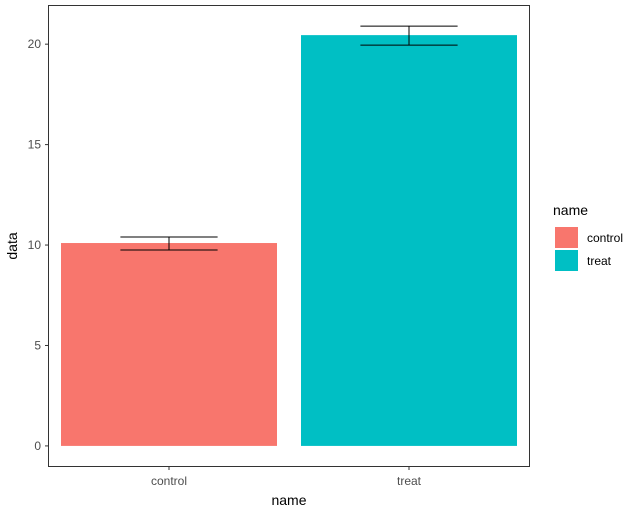 Image resolution: width=639 pixels, height=511 pixels. I want to click on y-tick-label-15: 15, so click(35, 145).